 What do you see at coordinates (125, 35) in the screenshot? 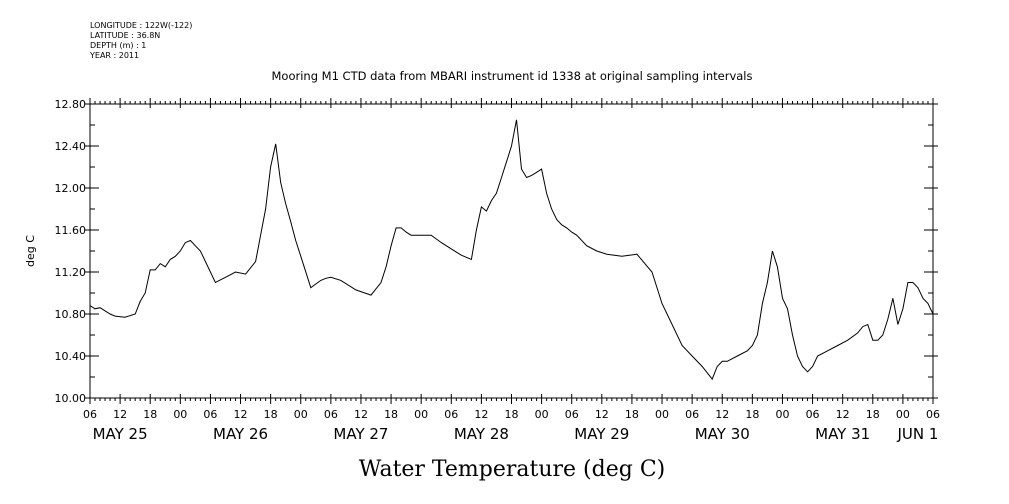
I see `latitude-label: LATITUDE : 36.8N` at bounding box center [125, 35].